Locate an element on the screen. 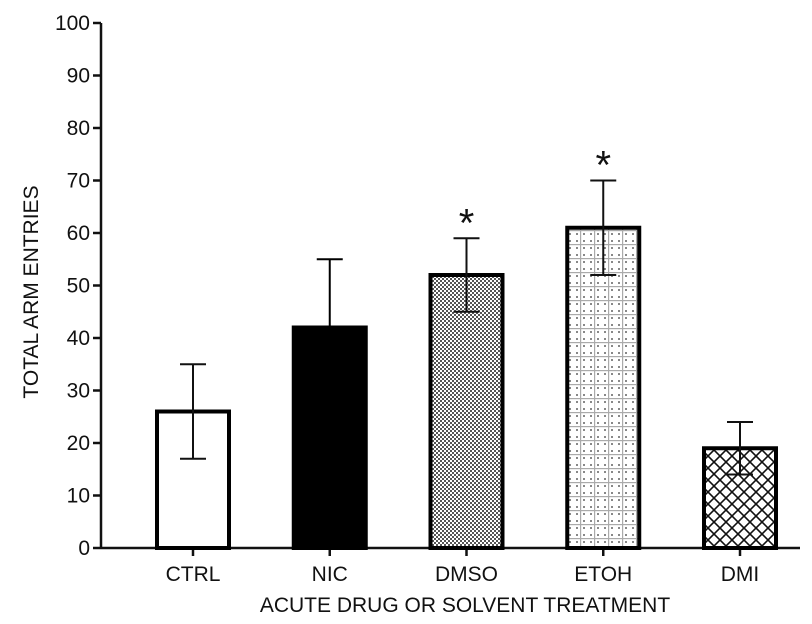 The height and width of the screenshot is (624, 812). significance-marks: ** is located at coordinates (535, 195).